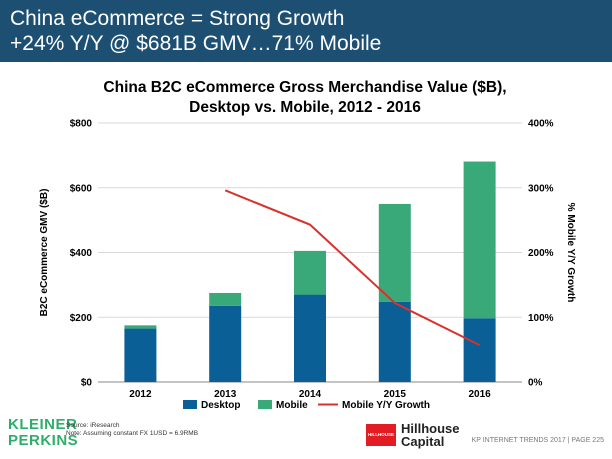 The height and width of the screenshot is (459, 612). What do you see at coordinates (93, 425) in the screenshot?
I see `source-line: Source: iResearch` at bounding box center [93, 425].